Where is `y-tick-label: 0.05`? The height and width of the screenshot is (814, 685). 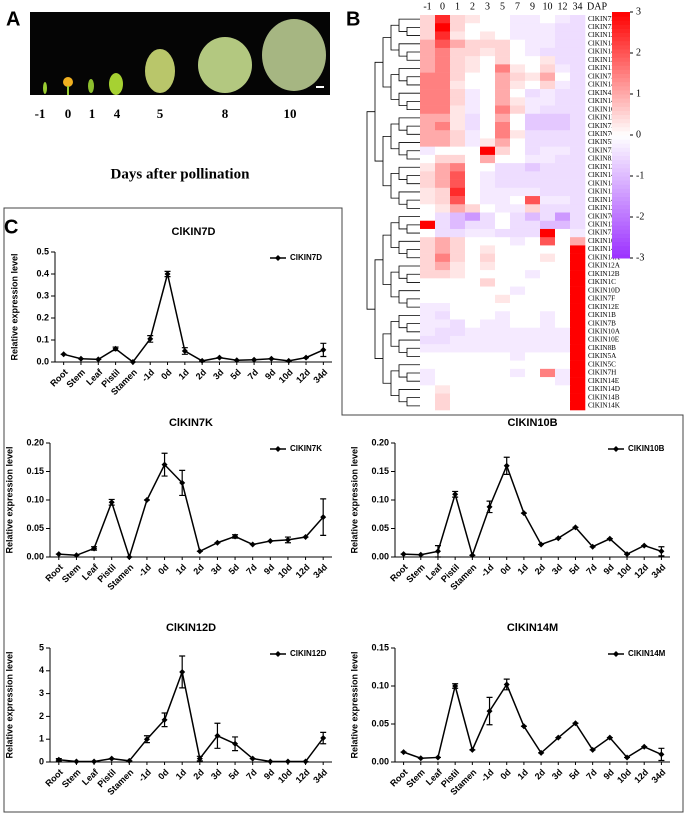 y-tick-label: 0.05 is located at coordinates (380, 723).